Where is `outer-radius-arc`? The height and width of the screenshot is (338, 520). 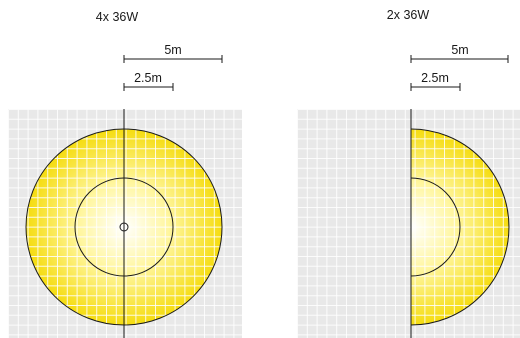 outer-radius-arc is located at coordinates (460, 227).